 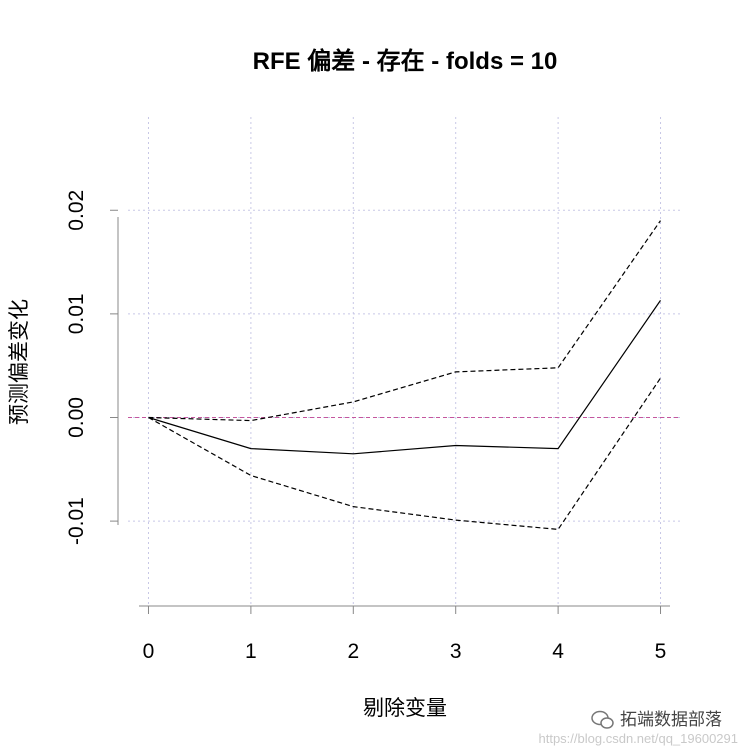 I want to click on x-tick-label-3: 3, so click(x=456, y=651).